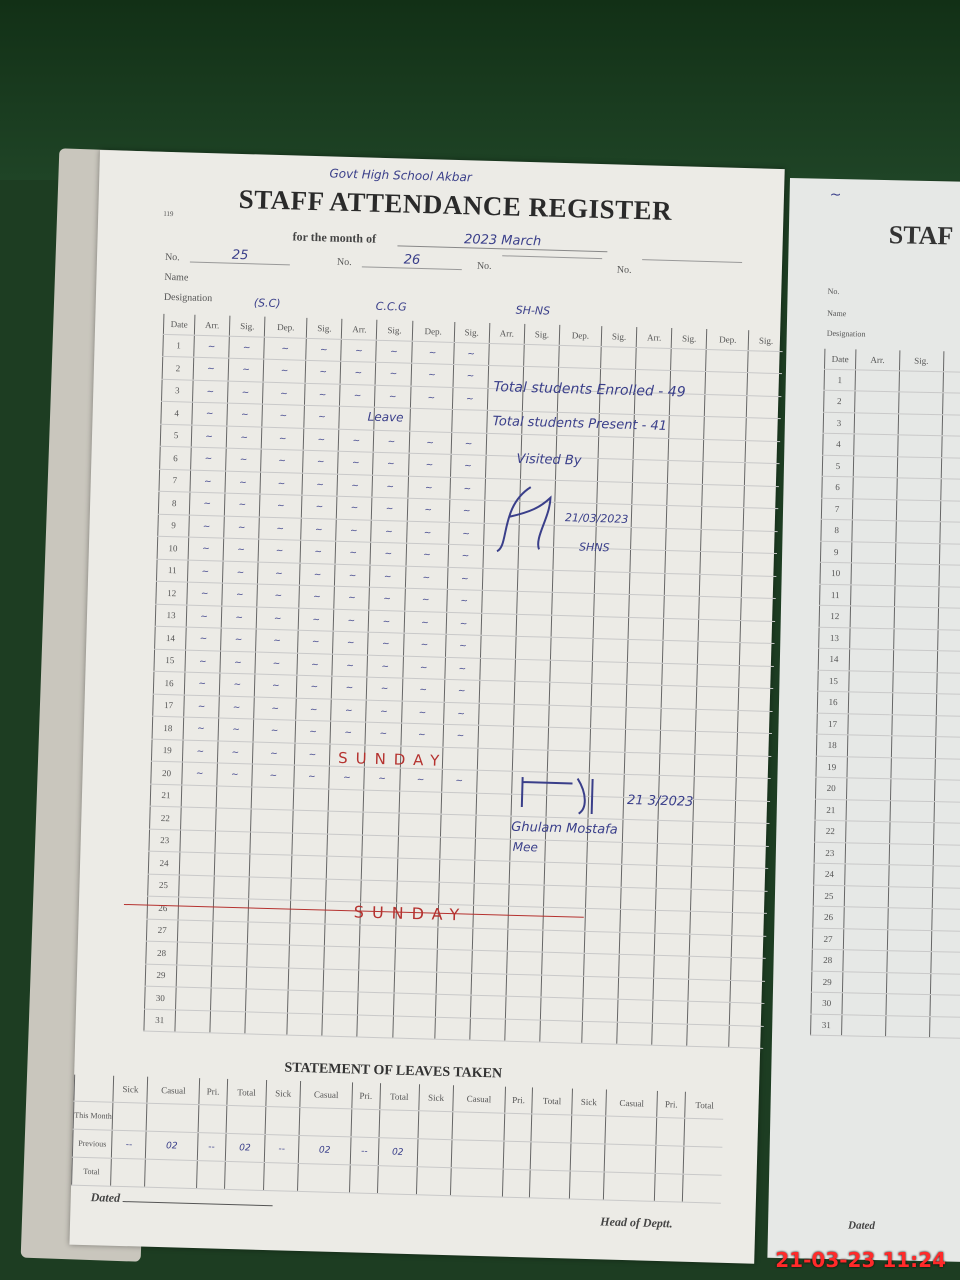 This screenshot has width=960, height=1280. What do you see at coordinates (282, 1148) in the screenshot?
I see `leave-cell: --` at bounding box center [282, 1148].